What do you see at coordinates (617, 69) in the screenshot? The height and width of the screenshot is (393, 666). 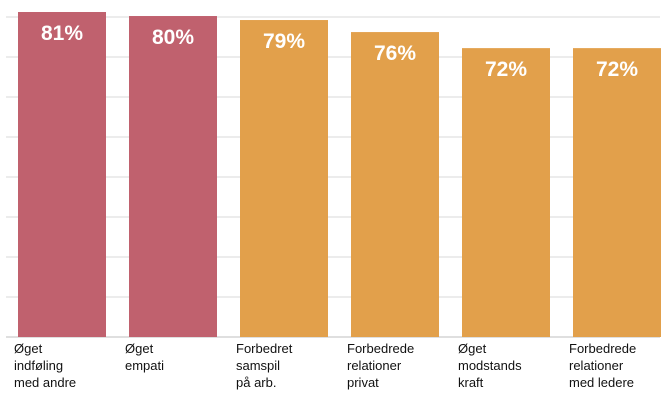 I see `data-label-6: 72%` at bounding box center [617, 69].